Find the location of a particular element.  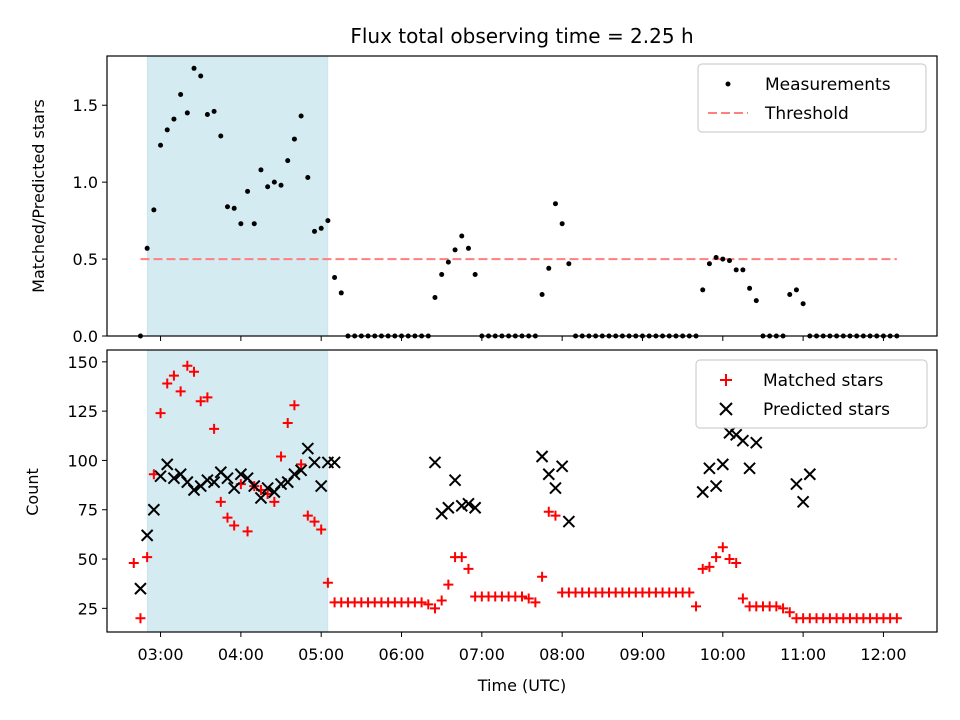

legend-matched-label: Matched stars is located at coordinates (823, 381).